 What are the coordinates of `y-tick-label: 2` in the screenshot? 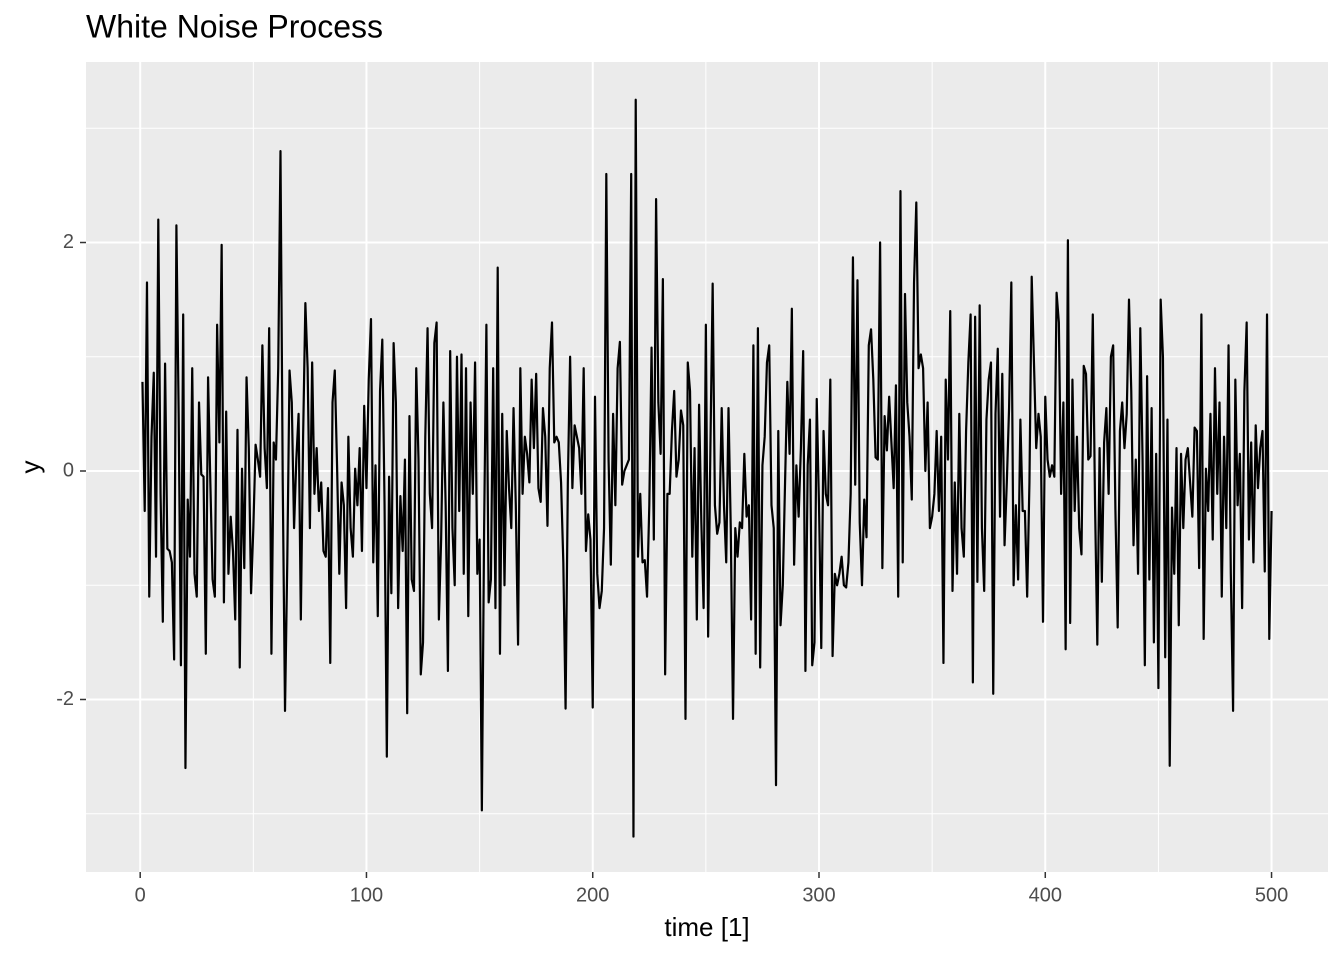 It's located at (68, 242).